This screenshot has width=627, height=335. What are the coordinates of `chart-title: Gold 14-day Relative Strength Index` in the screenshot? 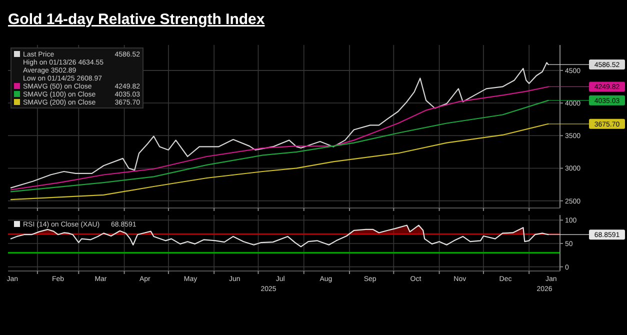 It's located at (137, 19).